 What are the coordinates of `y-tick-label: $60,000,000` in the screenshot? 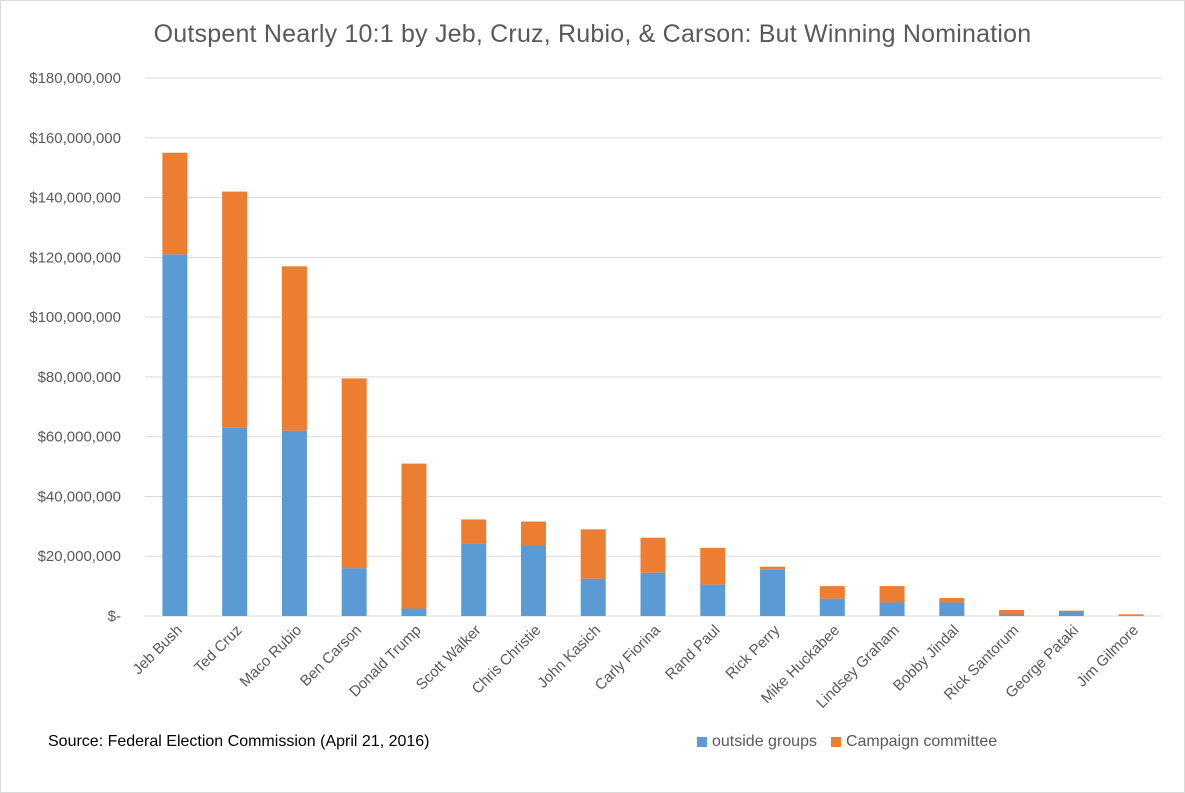 It's located at (79, 437).